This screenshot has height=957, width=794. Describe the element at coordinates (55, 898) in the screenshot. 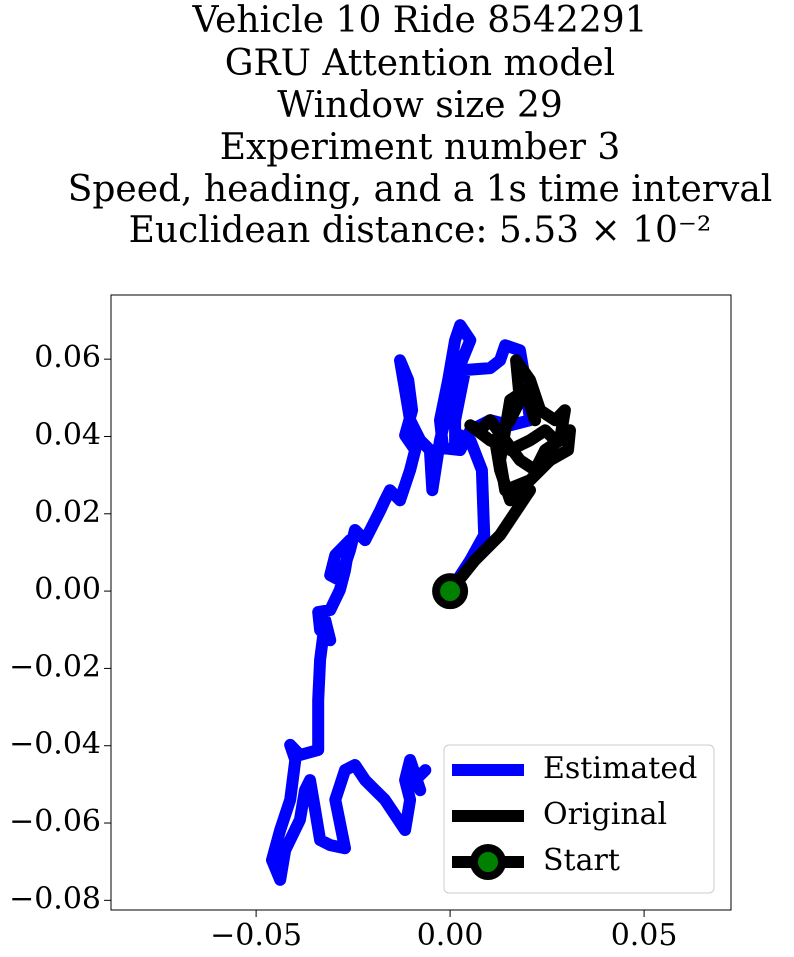

I see `y-tick-label: −0.08` at that location.